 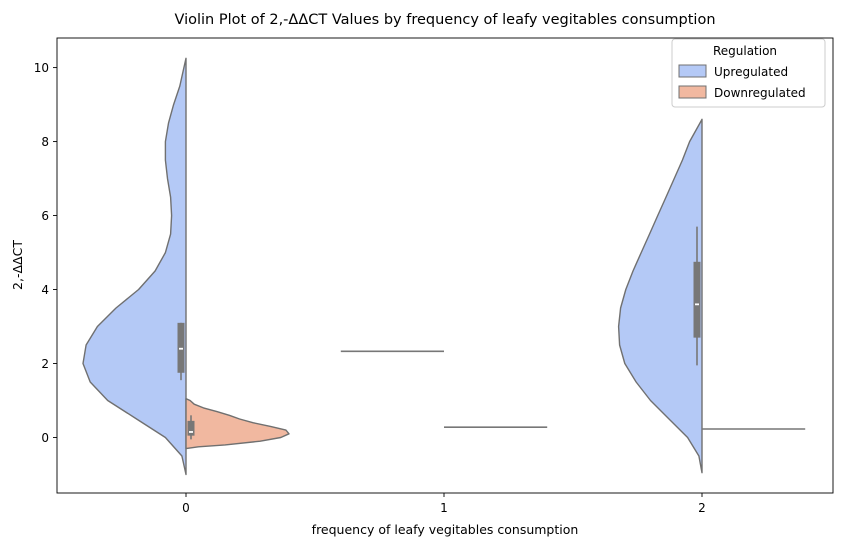 What do you see at coordinates (702, 508) in the screenshot?
I see `x-tick-label: 2` at bounding box center [702, 508].